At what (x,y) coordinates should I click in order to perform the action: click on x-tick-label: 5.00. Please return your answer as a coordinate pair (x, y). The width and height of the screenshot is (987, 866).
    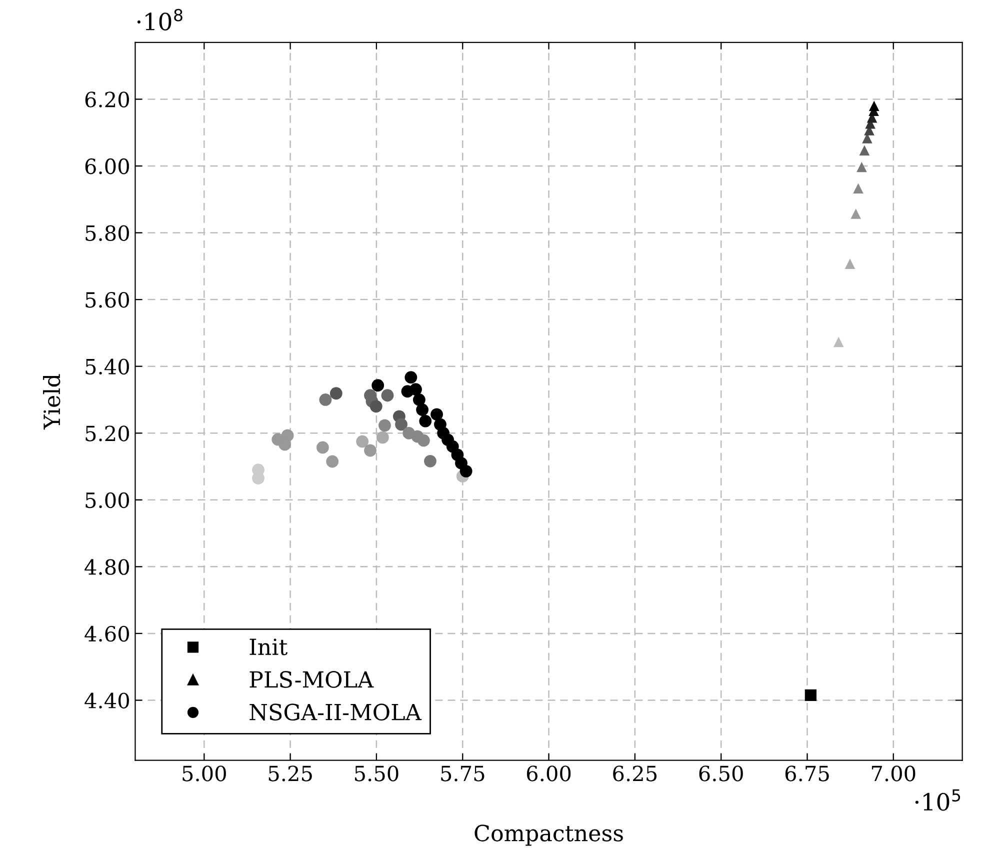
    Looking at the image, I should click on (204, 774).